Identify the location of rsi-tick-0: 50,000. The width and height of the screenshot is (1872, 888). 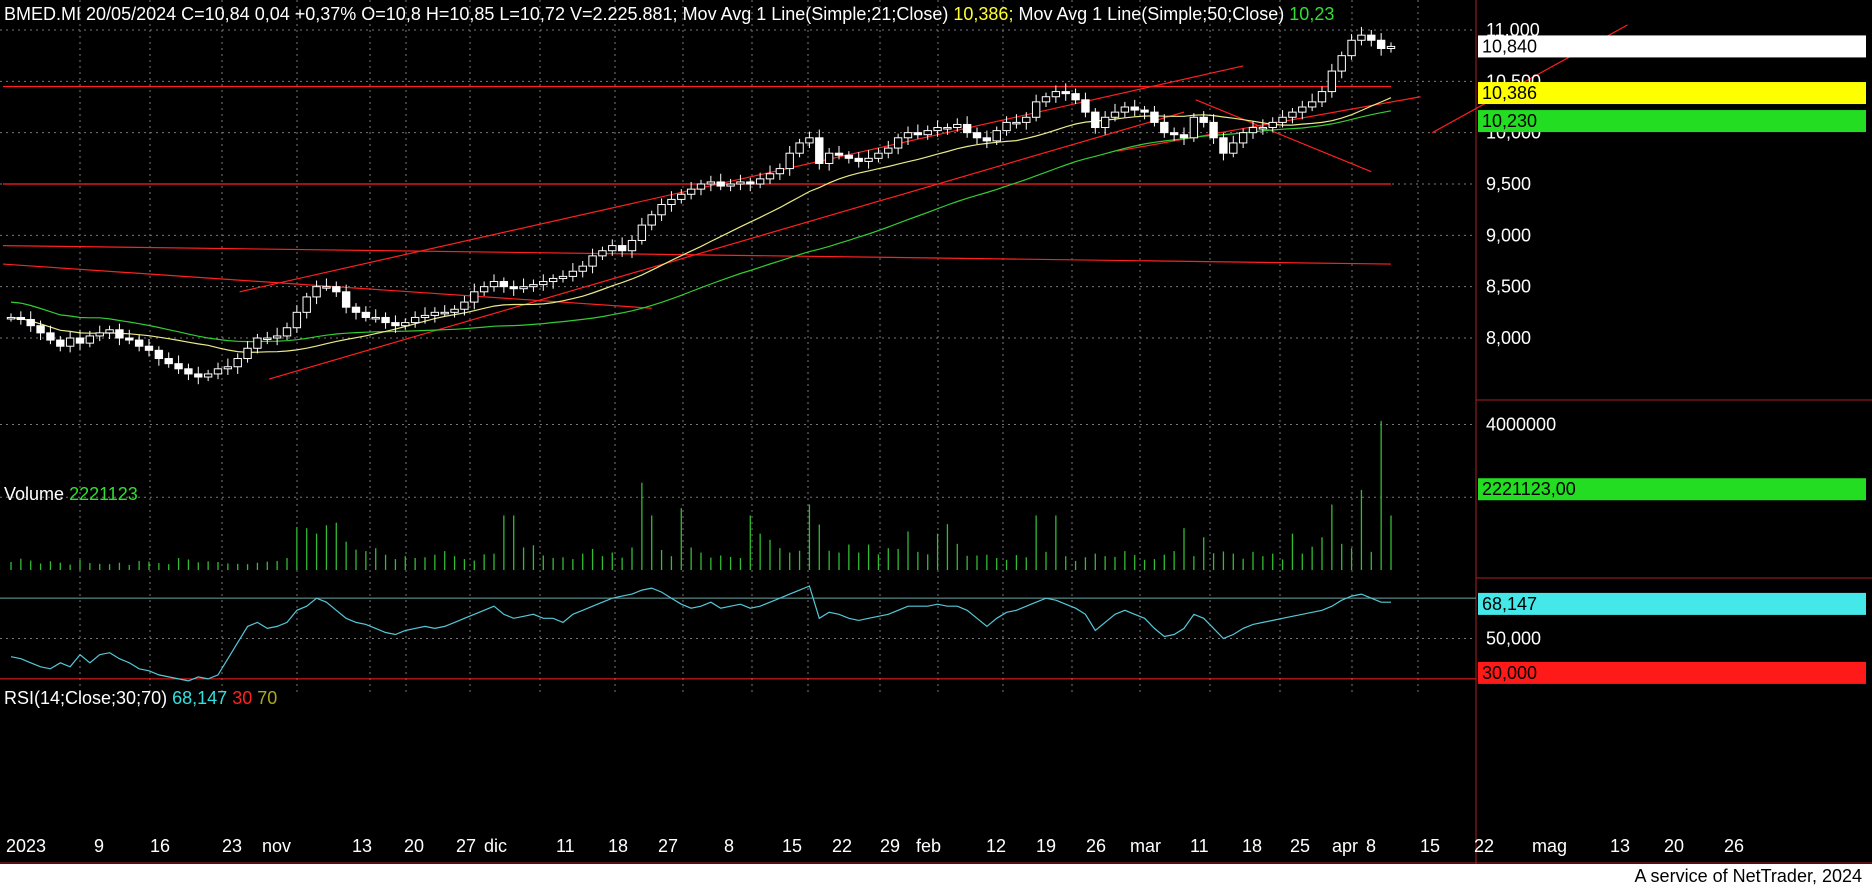
(1513, 639).